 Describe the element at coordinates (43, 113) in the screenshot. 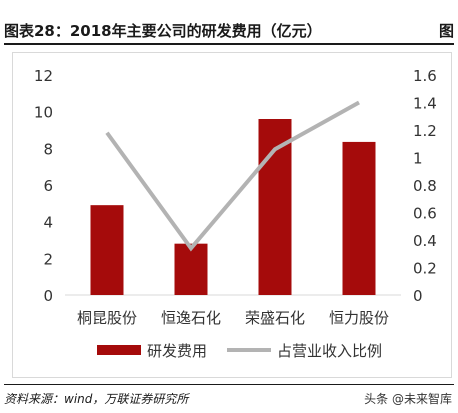

I see `y-left-tick-label: 10` at that location.